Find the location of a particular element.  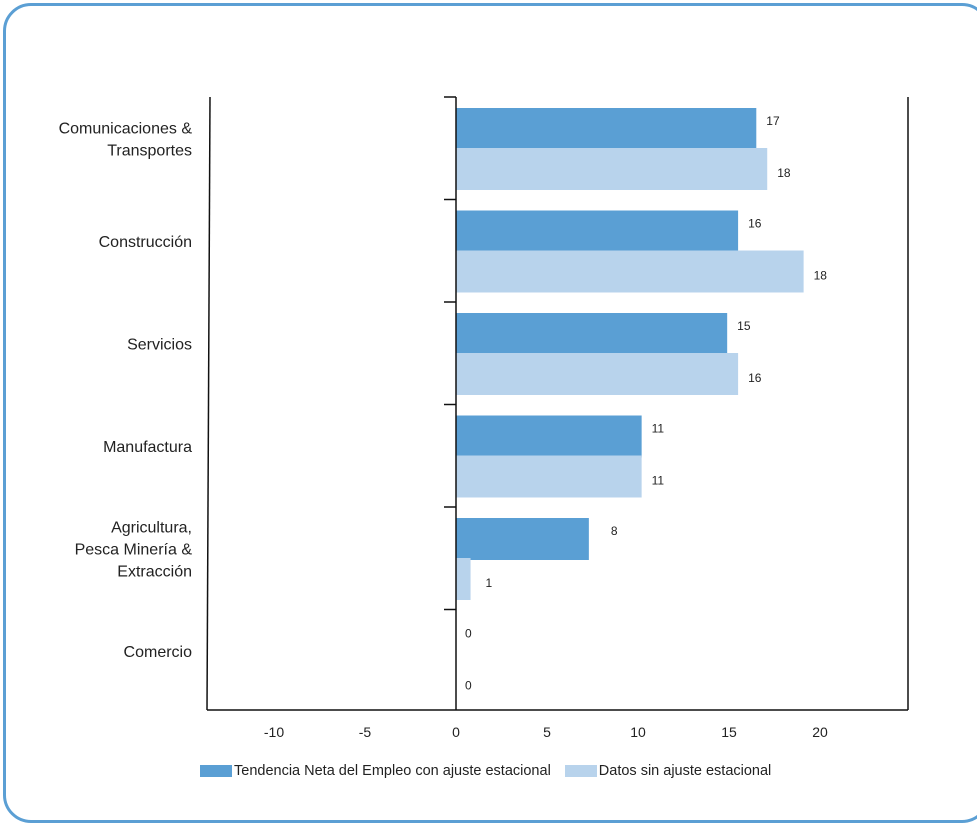

bar-series1-cat2 is located at coordinates (597, 231).